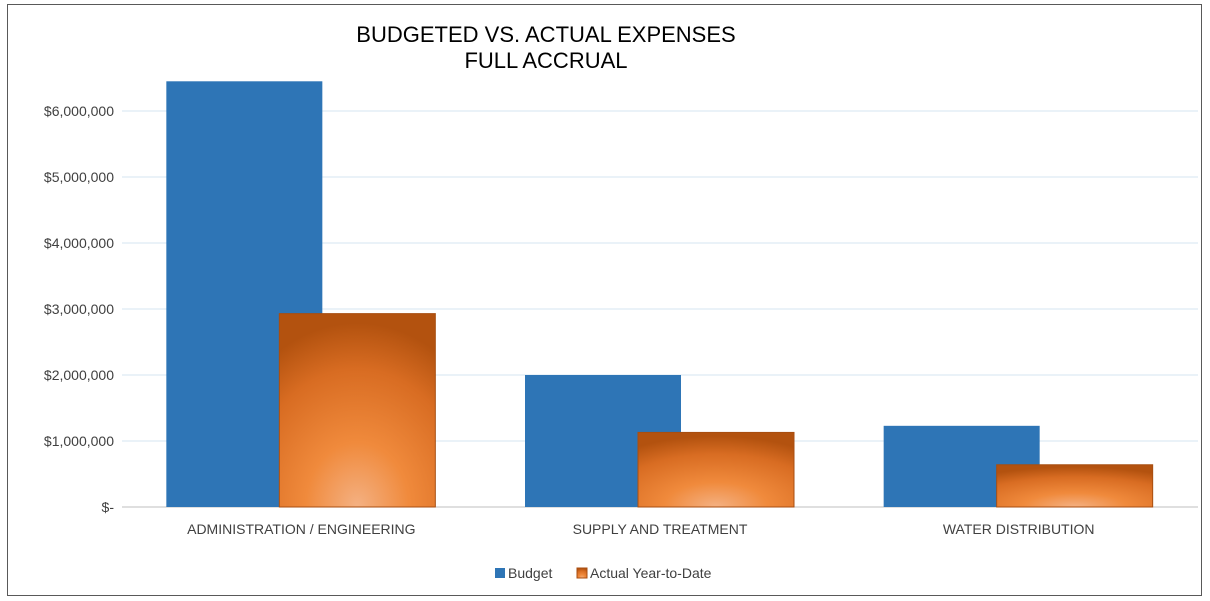 This screenshot has height=601, width=1210. I want to click on legend-swatch-actual, so click(582, 573).